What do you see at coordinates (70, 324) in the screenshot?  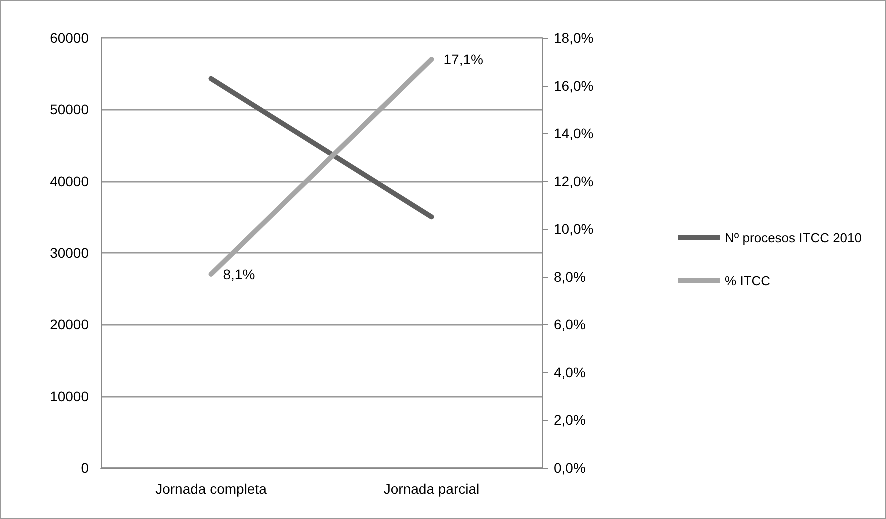 I see `y-tick-label: 20000` at bounding box center [70, 324].